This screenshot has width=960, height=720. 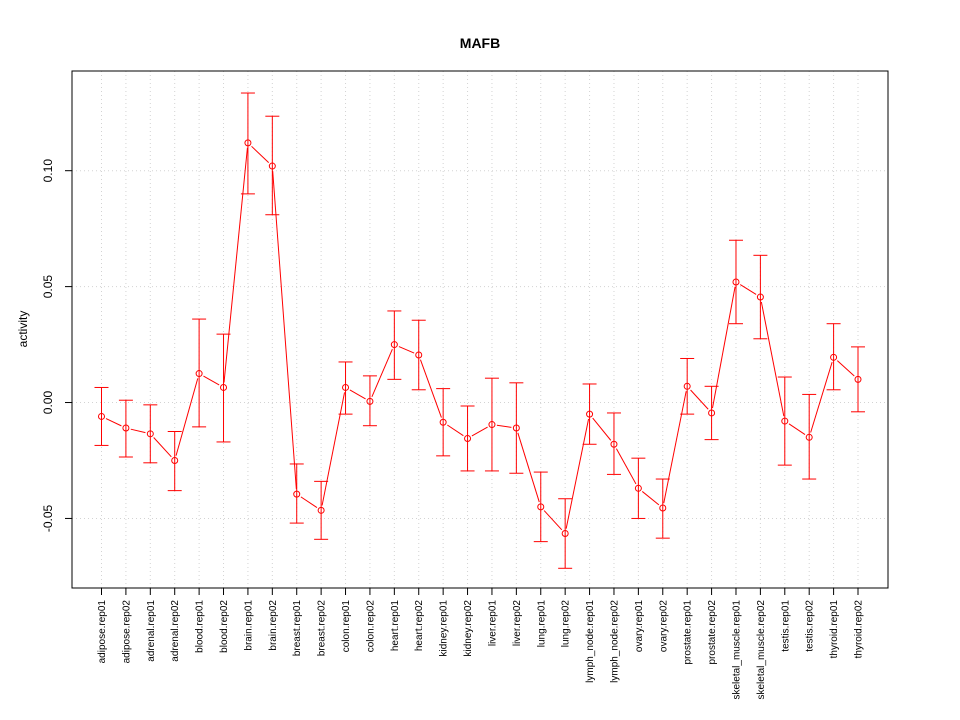 I want to click on y-tick-label: 0.00, so click(x=48, y=403).